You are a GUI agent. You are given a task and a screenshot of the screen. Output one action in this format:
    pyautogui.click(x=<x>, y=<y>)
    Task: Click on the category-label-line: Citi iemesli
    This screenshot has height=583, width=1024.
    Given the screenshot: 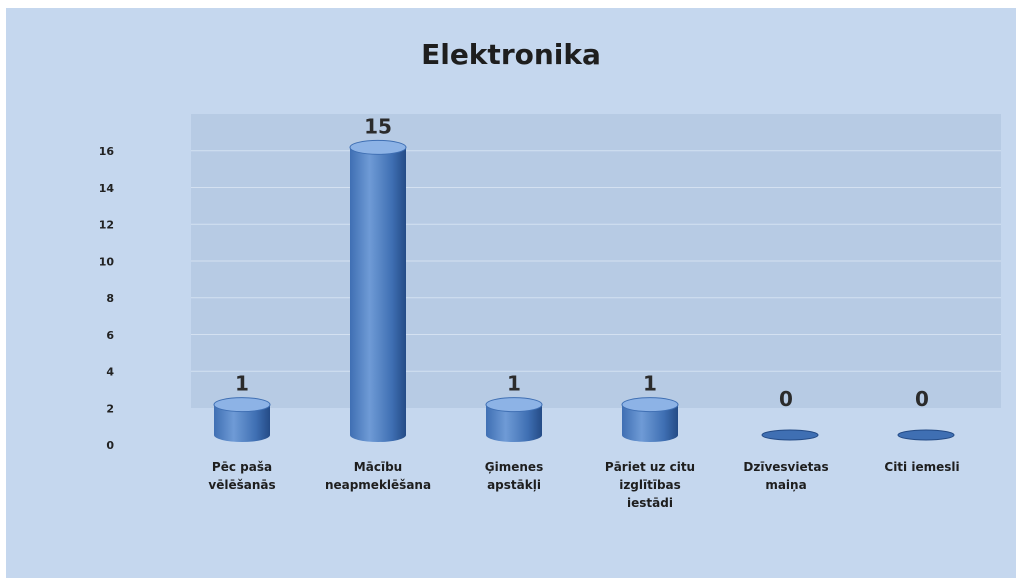 What is the action you would take?
    pyautogui.click(x=921, y=467)
    